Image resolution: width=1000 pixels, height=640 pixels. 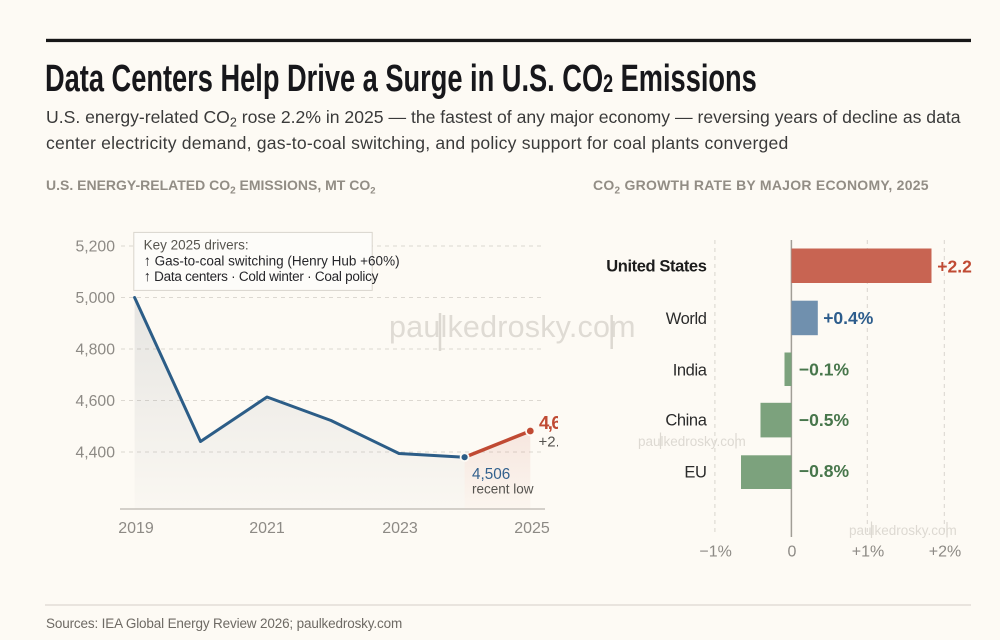 What do you see at coordinates (761, 187) in the screenshot?
I see `svg-text:CO2 GROWTH RATE BY MAJOR ECONO: CO2 GROWTH RATE BY MAJOR ECONOMY, 2025` at bounding box center [761, 187].